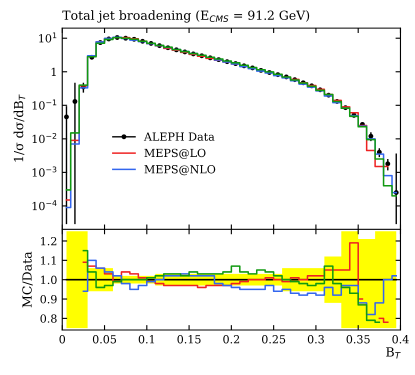  Describe the element at coordinates (44, 138) in the screenshot. I see `y-tick-label: 10$^{−2}$` at that location.